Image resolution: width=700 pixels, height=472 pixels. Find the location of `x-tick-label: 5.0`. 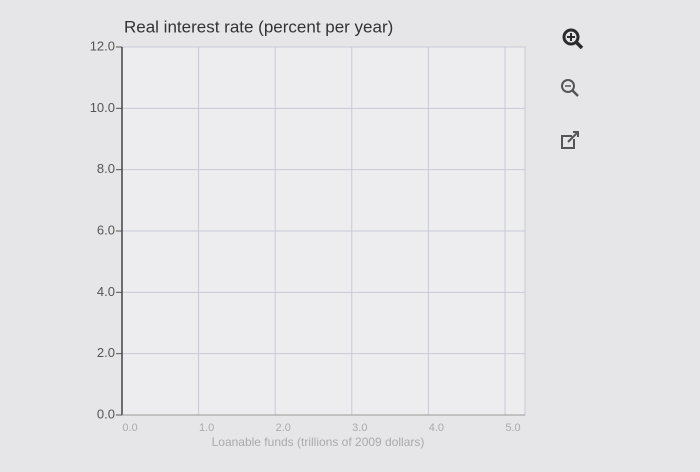

x-tick-label: 5.0 is located at coordinates (512, 428).